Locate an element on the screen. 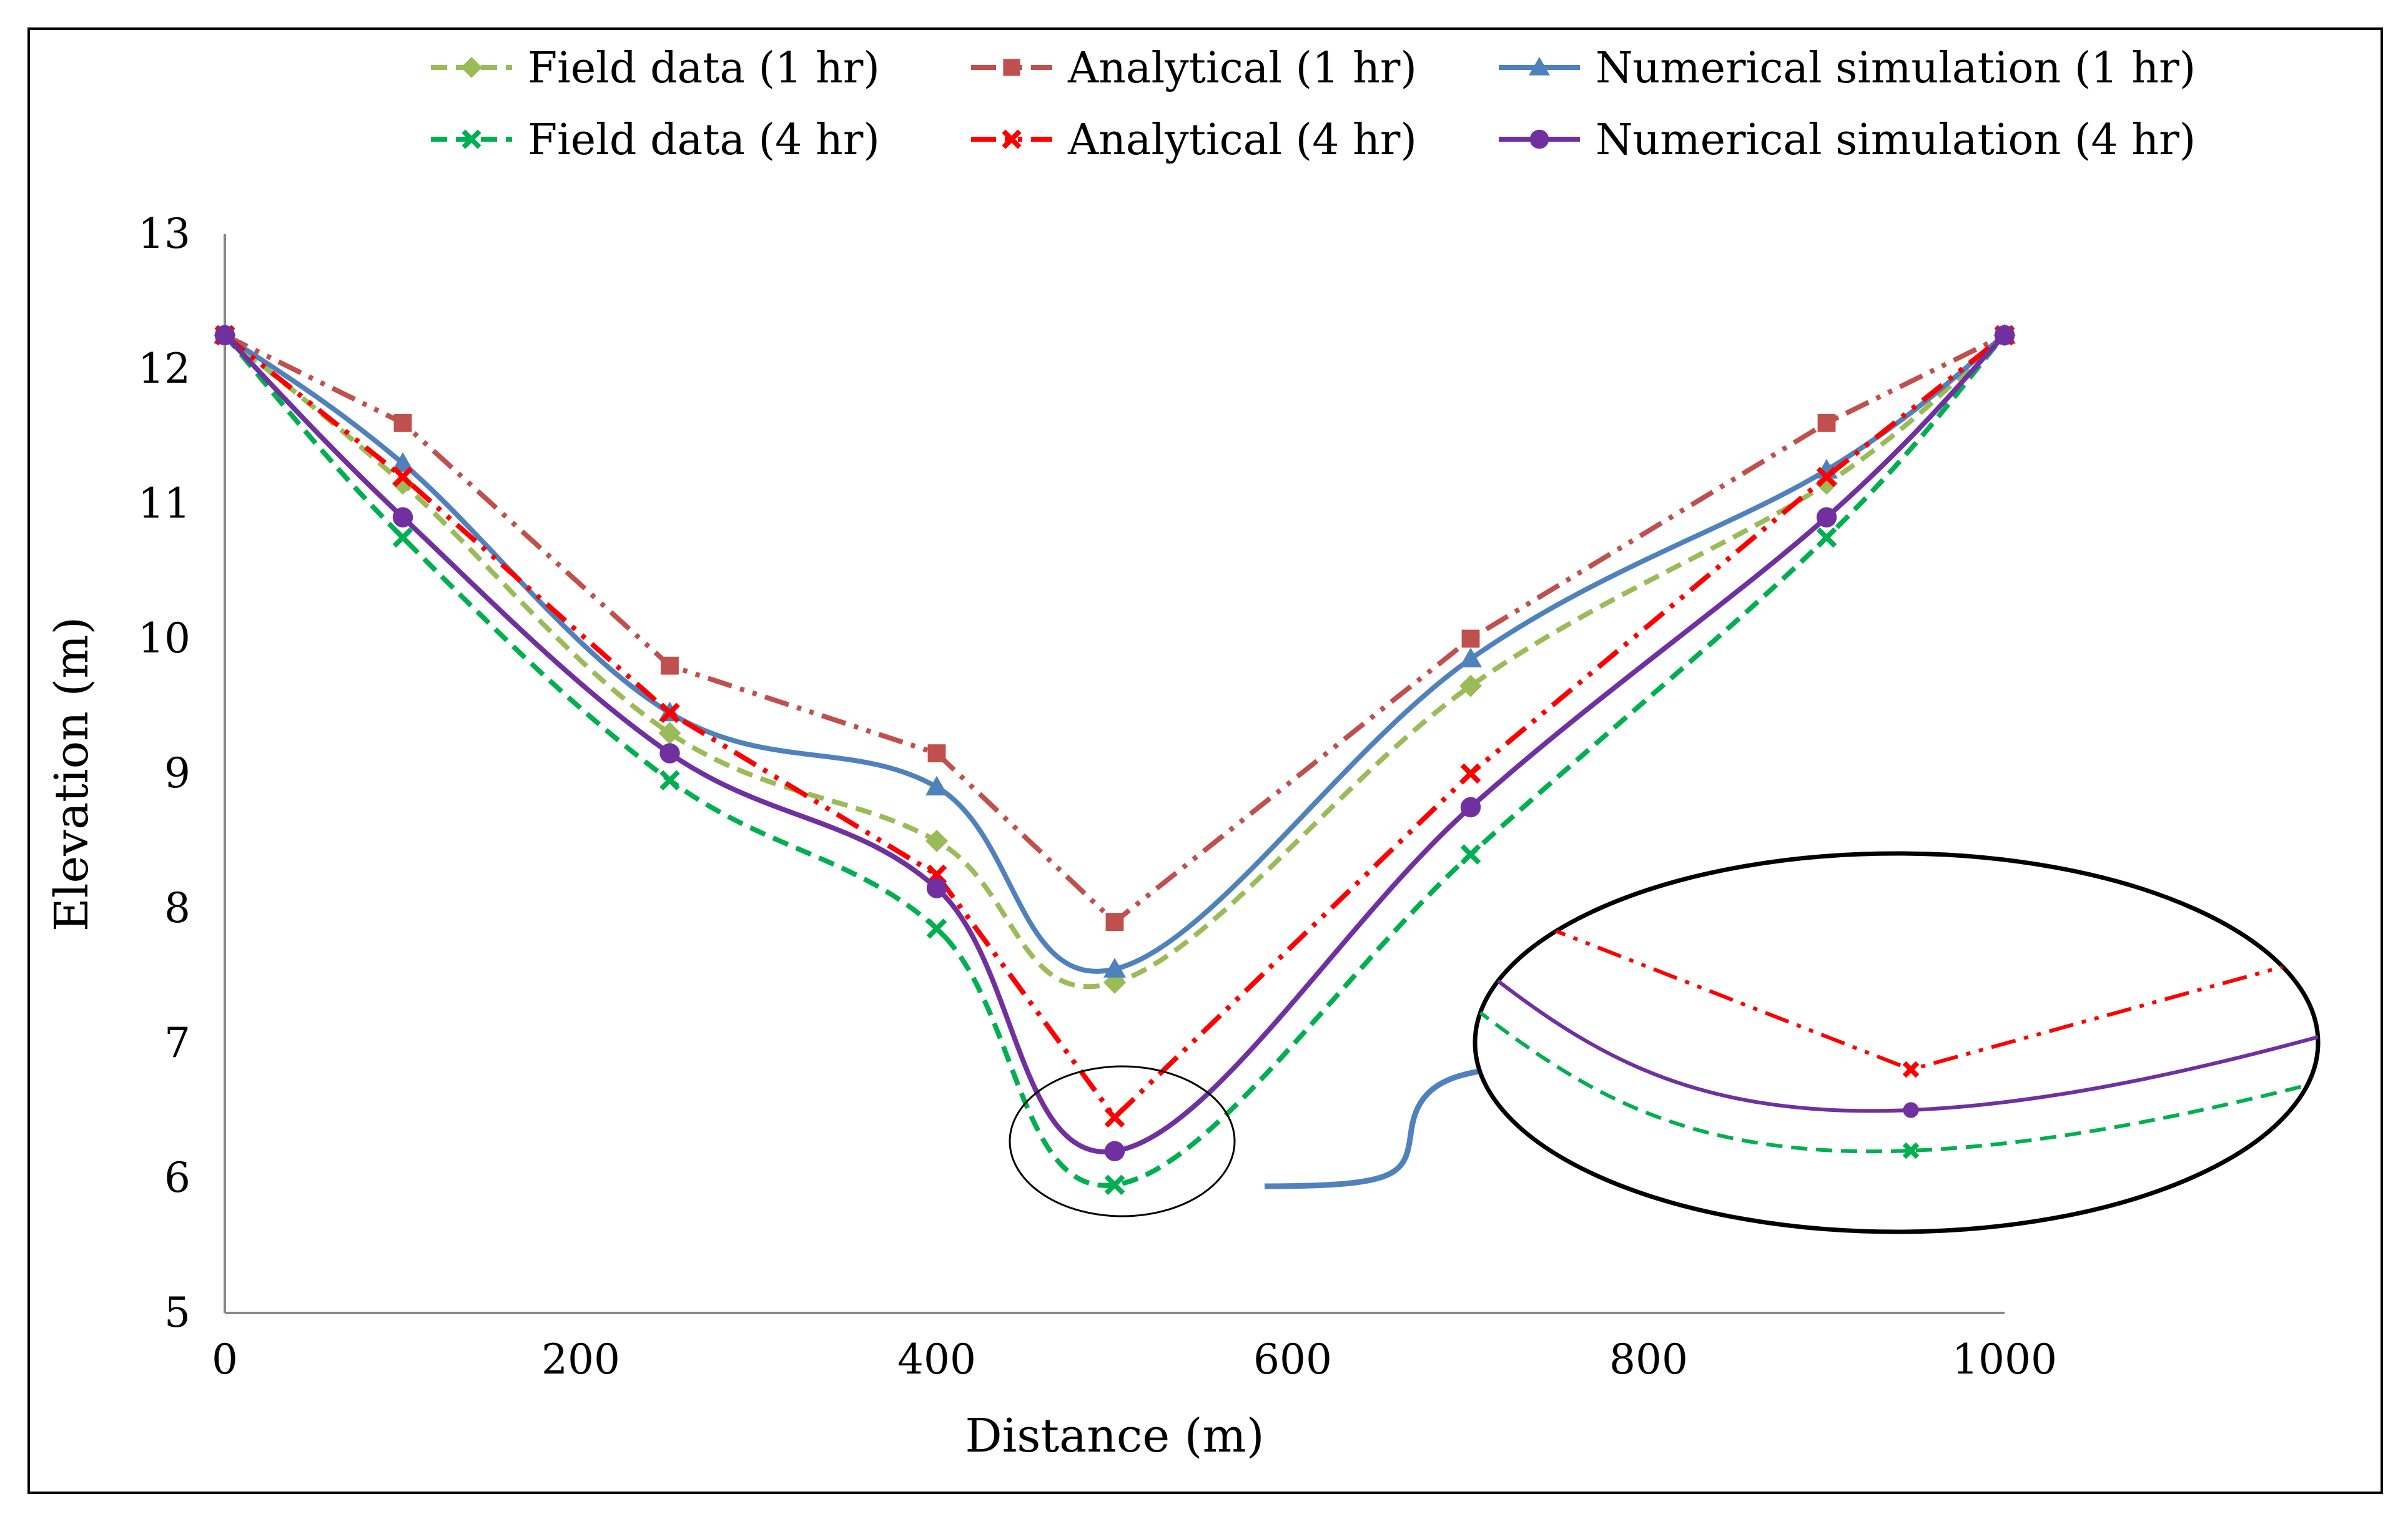  legend-label: Field data (4 hr) is located at coordinates (704, 140).